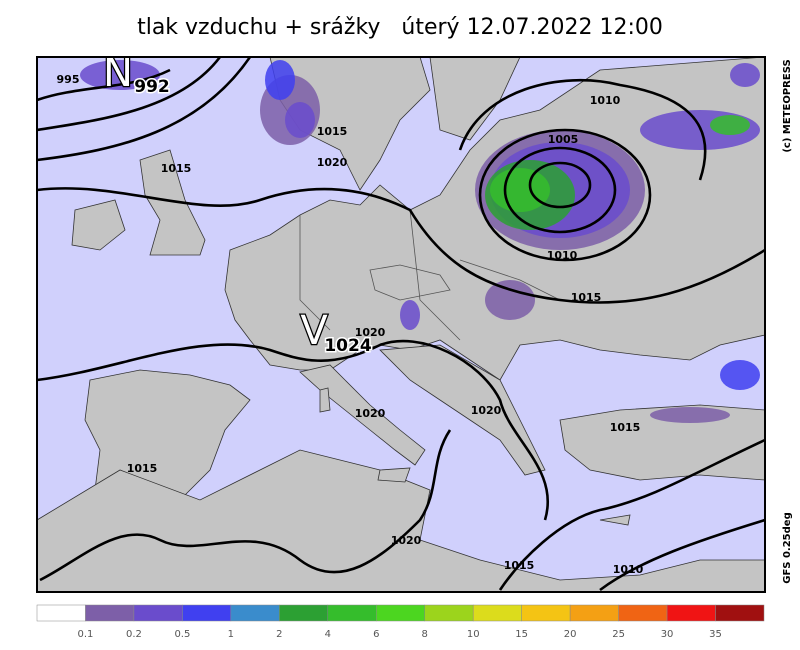  Describe the element at coordinates (328, 634) in the screenshot. I see `colorbar-tick-label: 4` at that location.